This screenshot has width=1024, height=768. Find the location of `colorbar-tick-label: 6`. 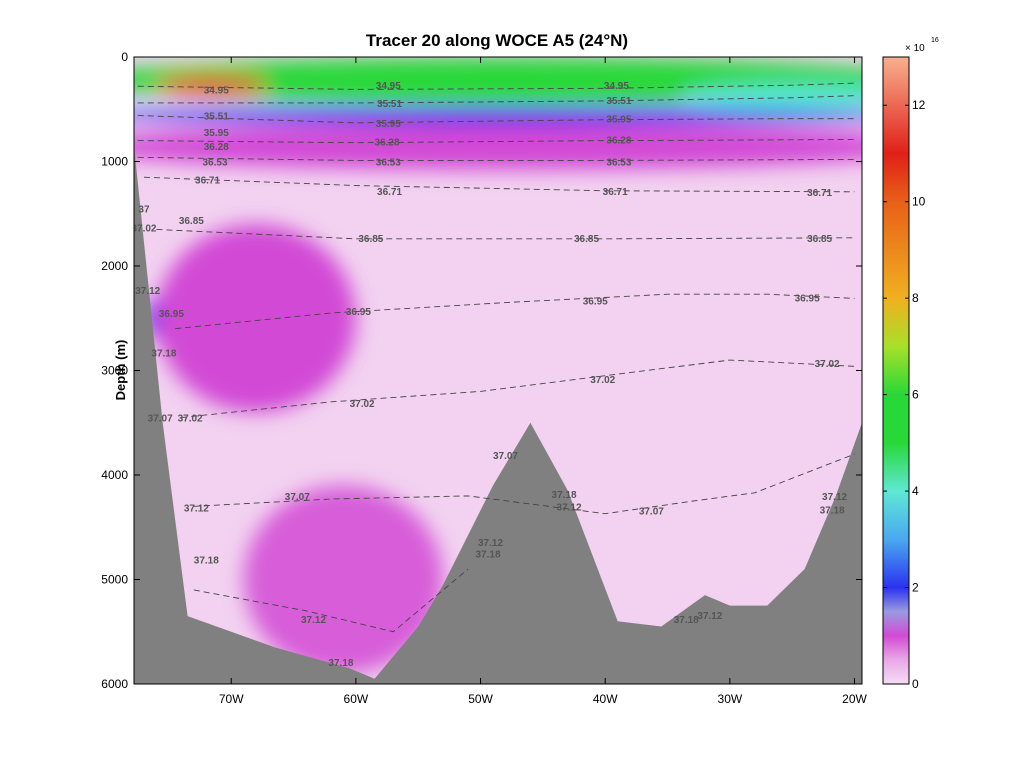

colorbar-tick-label: 6 is located at coordinates (915, 395).